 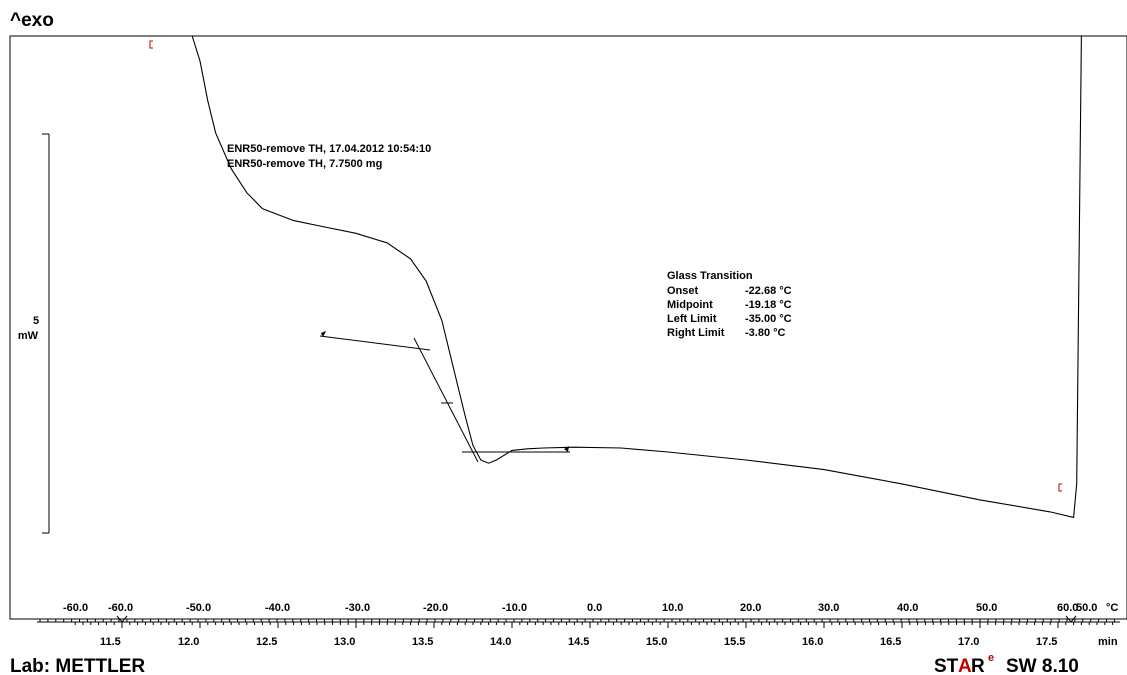 What do you see at coordinates (323, 334) in the screenshot?
I see `left-limit-flag` at bounding box center [323, 334].